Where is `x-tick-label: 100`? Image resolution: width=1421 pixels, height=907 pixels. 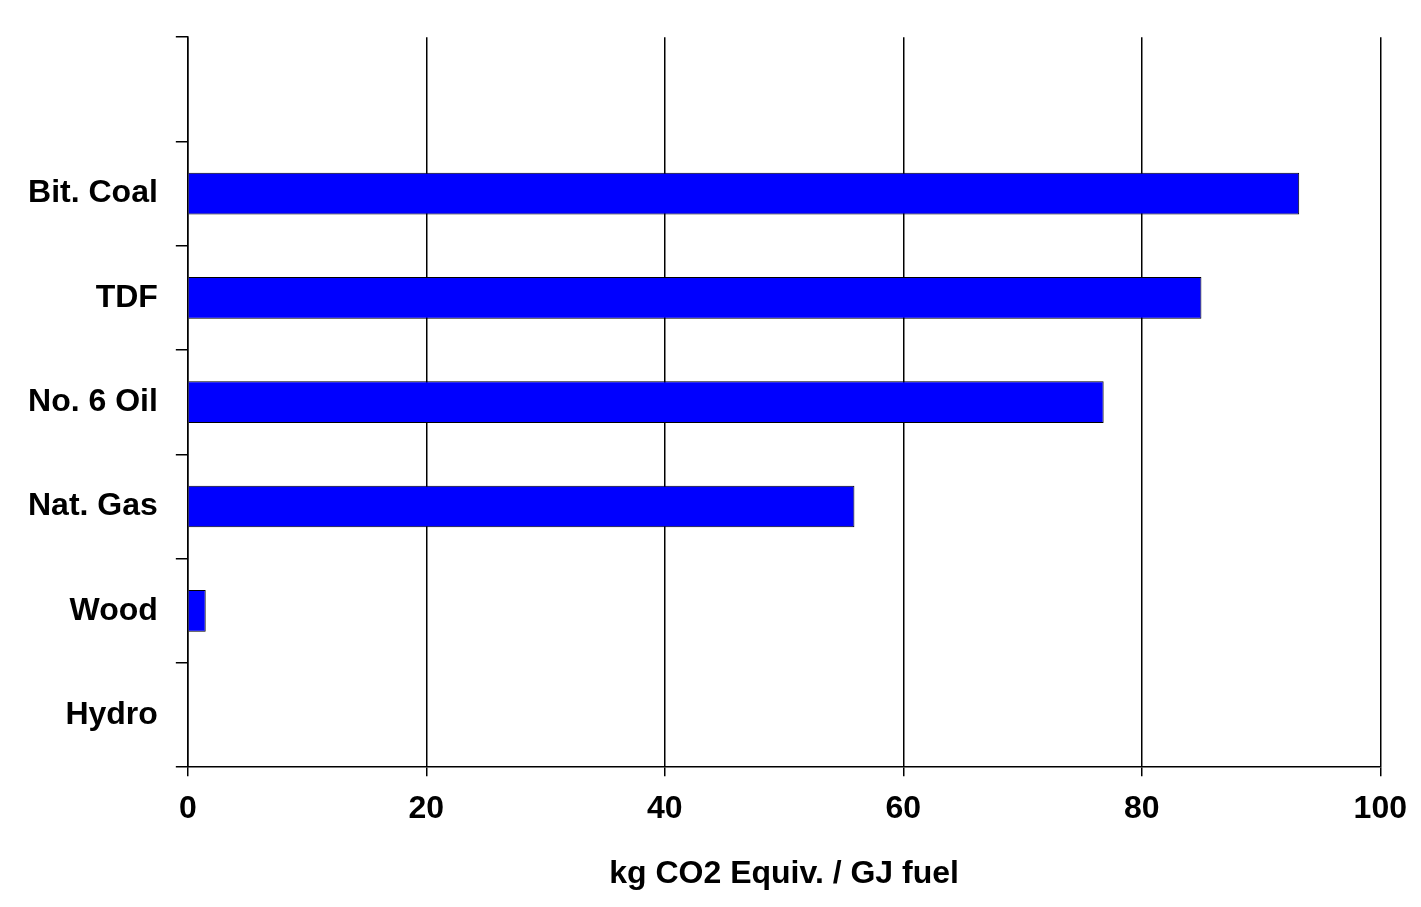
x-tick-label: 100 is located at coordinates (1380, 807).